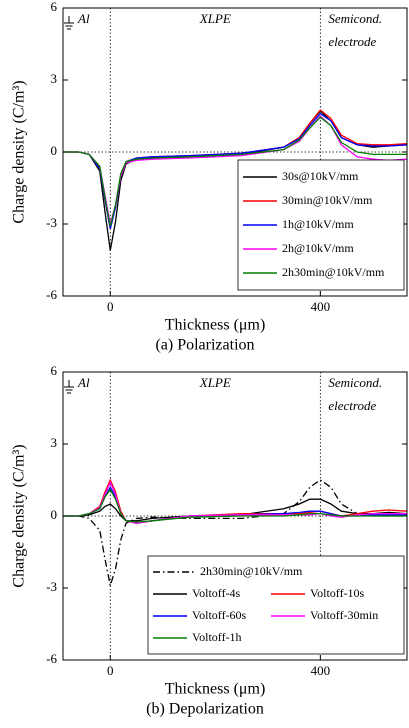 Image resolution: width=409 pixels, height=728 pixels. Describe the element at coordinates (217, 637) in the screenshot. I see `legend-label: Voltoff-1h` at that location.